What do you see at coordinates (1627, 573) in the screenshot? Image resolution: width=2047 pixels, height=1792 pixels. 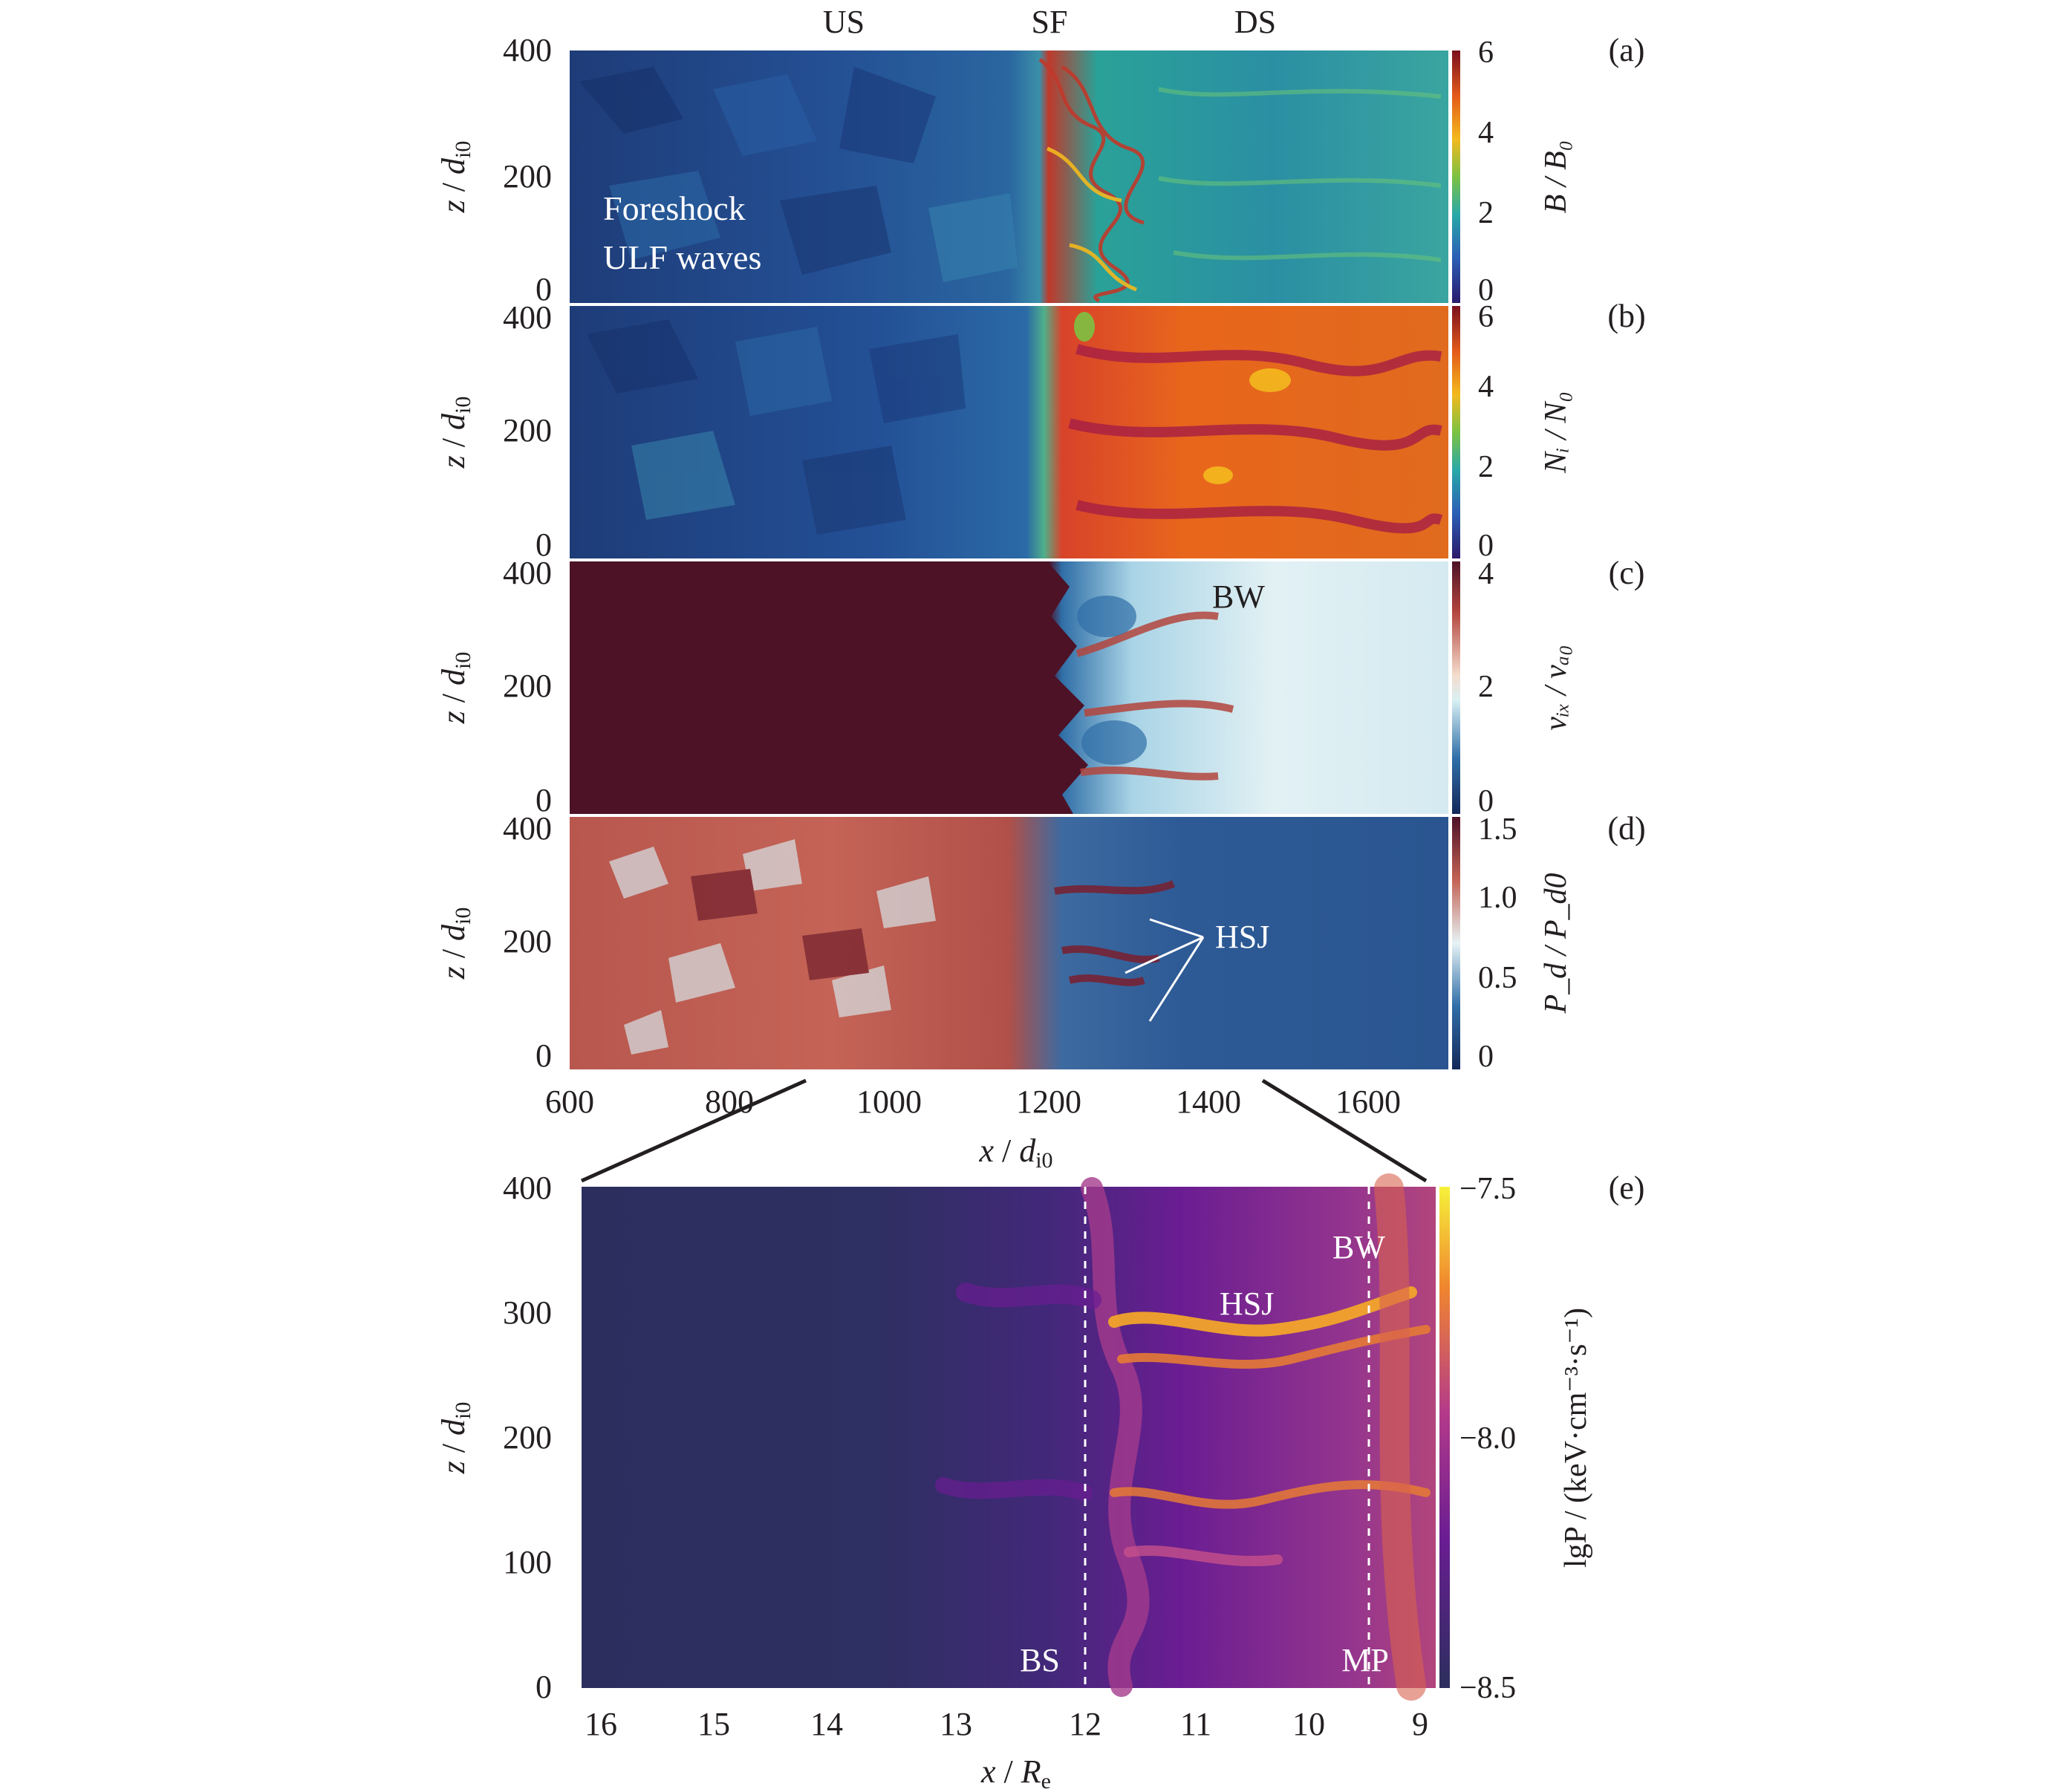 I see `panel-c-tag: (c)` at bounding box center [1627, 573].